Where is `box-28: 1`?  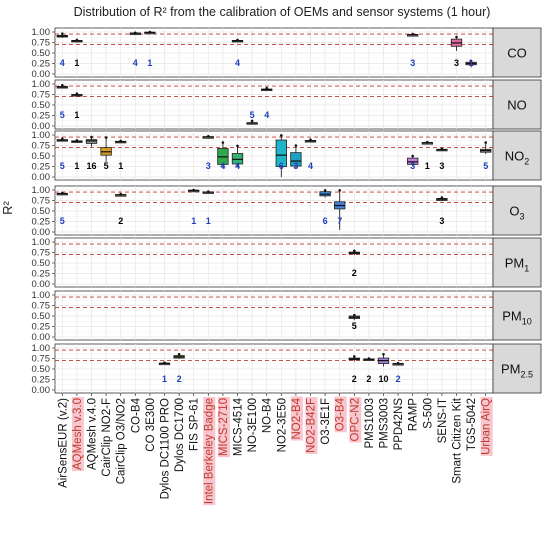
box-28: 1 is located at coordinates (471, 63).